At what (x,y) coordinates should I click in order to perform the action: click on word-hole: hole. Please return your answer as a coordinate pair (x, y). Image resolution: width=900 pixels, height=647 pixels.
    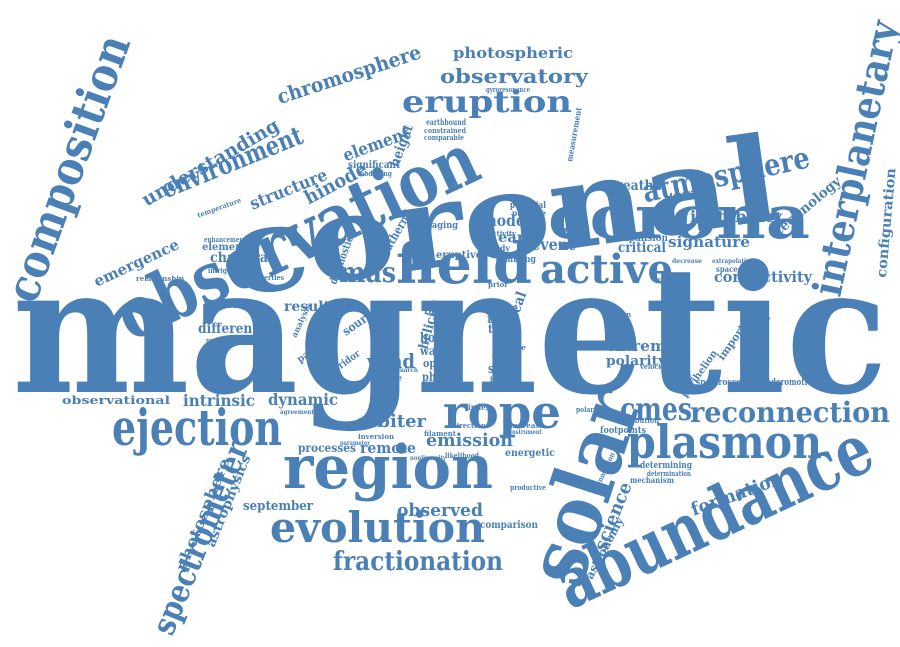
    Looking at the image, I should click on (433, 338).